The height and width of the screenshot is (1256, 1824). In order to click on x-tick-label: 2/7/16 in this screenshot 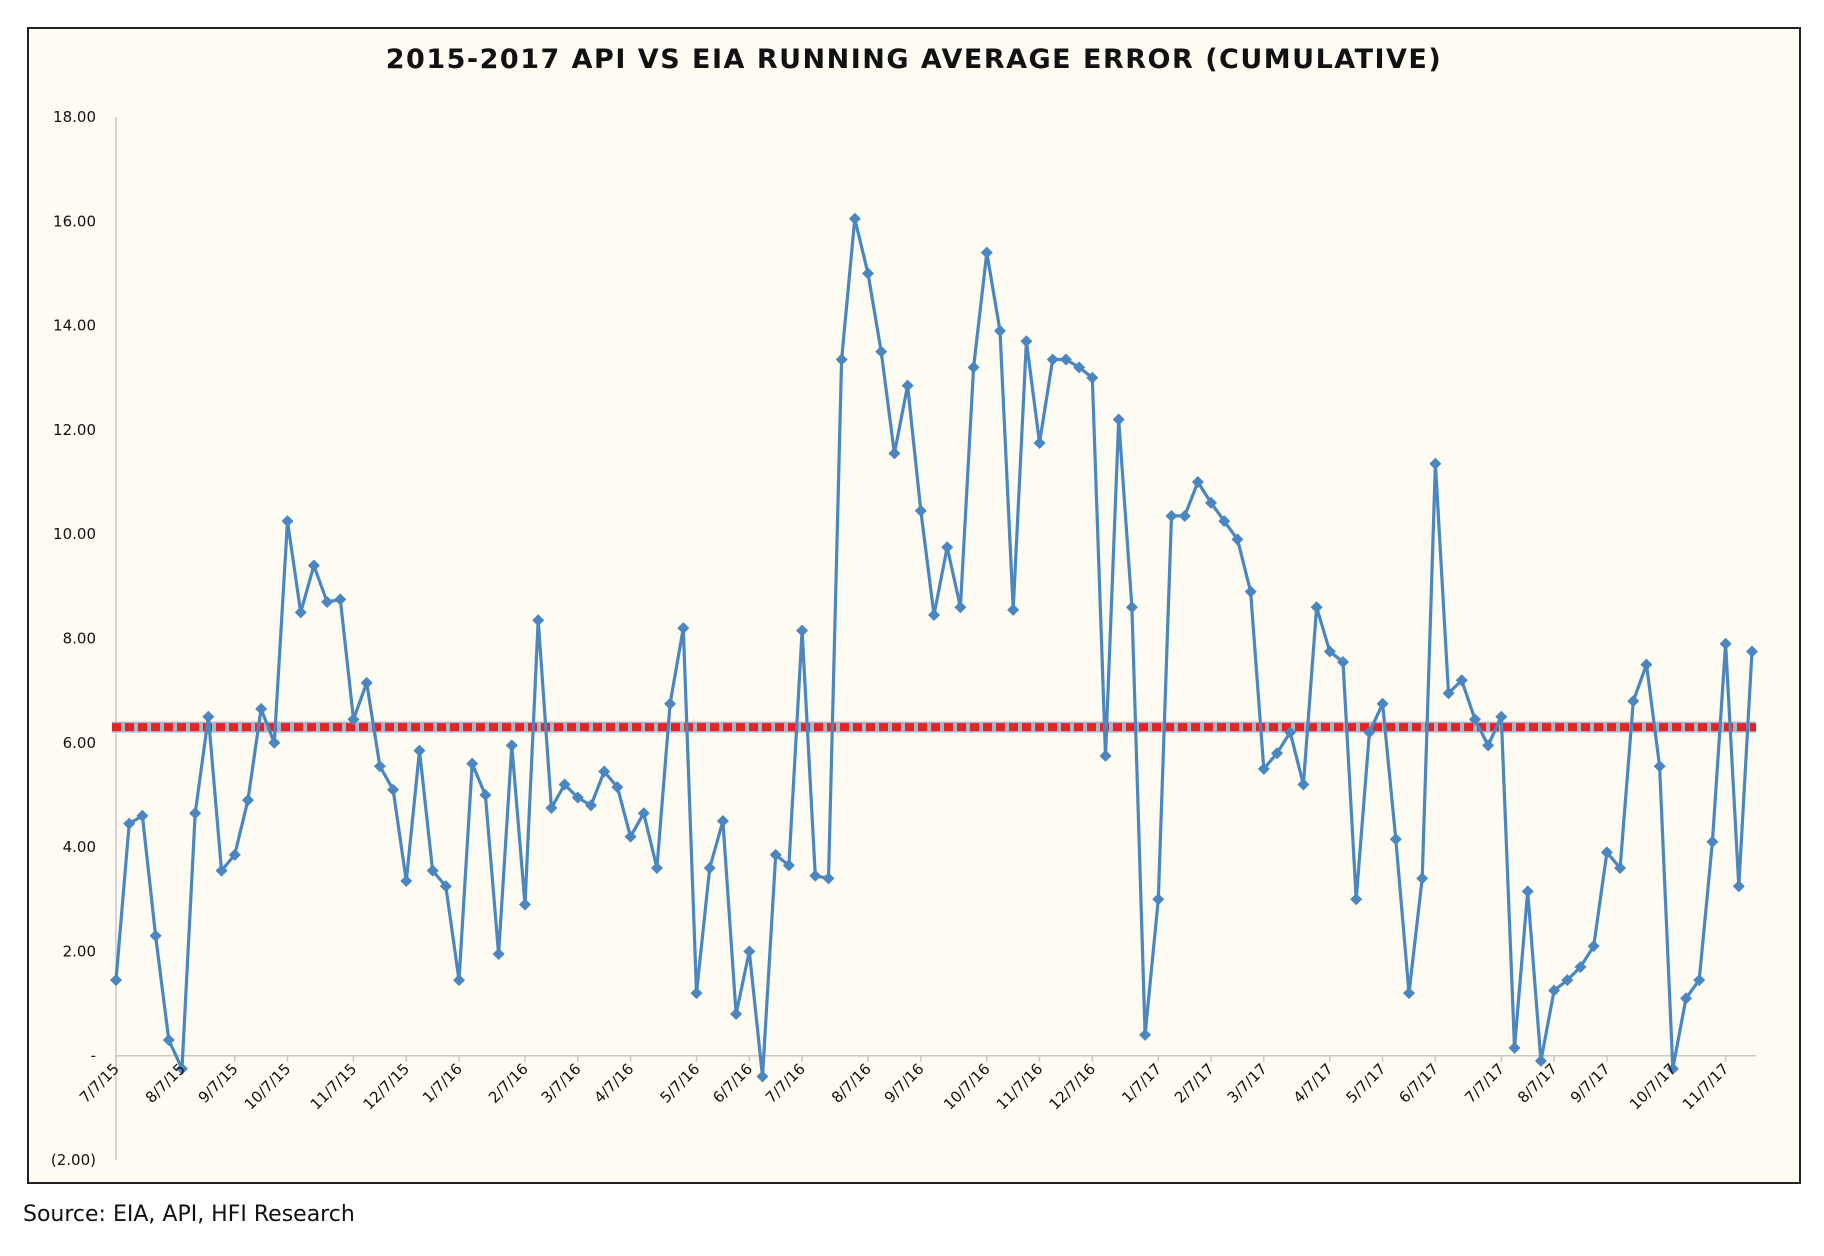, I will do `click(508, 1083)`.